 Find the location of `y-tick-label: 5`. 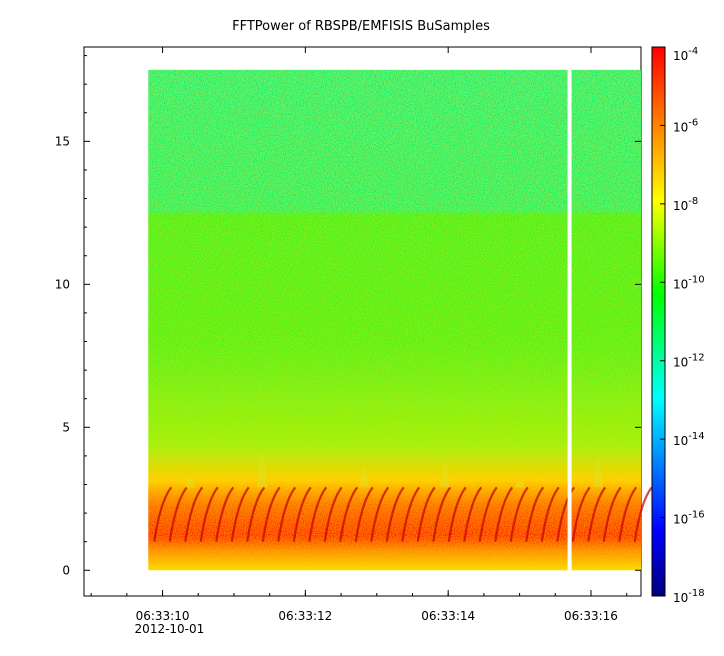

y-tick-label: 5 is located at coordinates (66, 427).